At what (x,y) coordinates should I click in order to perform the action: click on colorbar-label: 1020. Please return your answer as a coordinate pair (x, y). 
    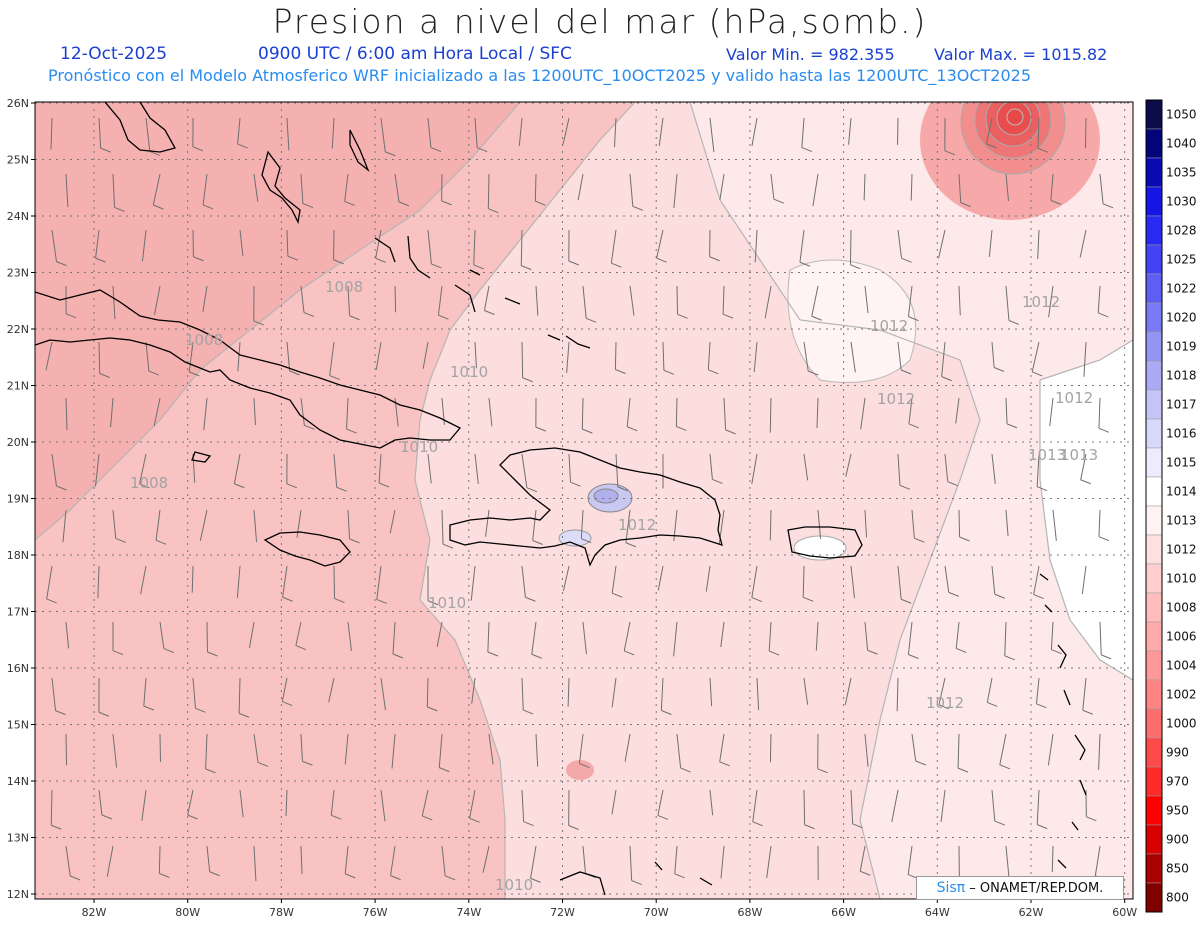
    Looking at the image, I should click on (1181, 318).